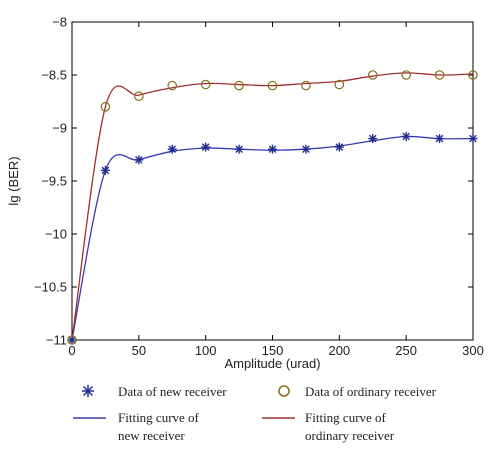  What do you see at coordinates (56, 234) in the screenshot?
I see `y-tick-label: −10` at bounding box center [56, 234].